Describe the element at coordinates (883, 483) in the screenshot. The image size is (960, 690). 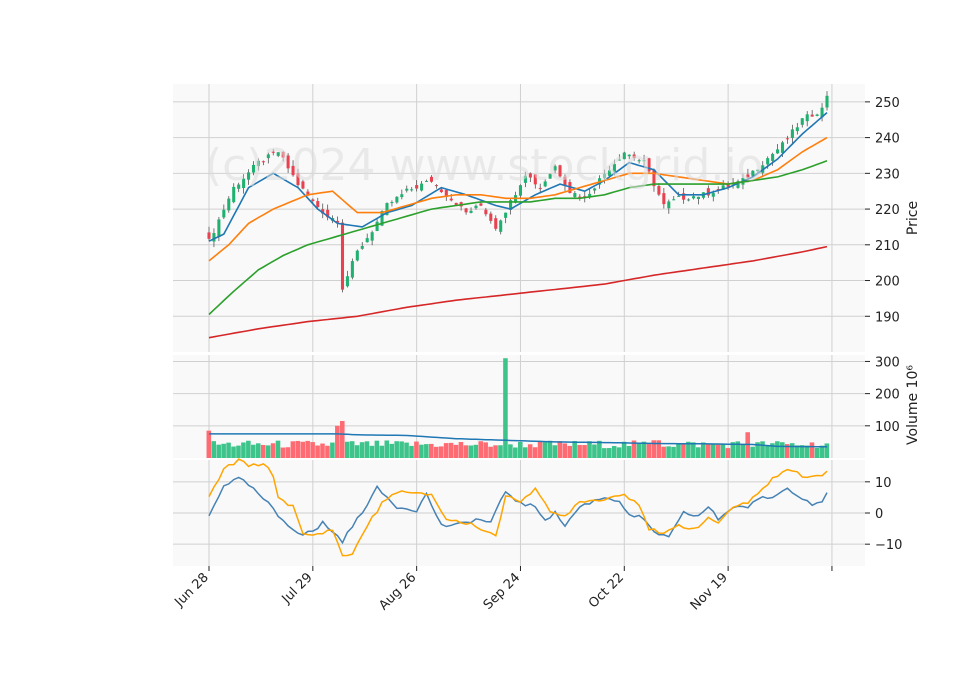
I see `indicator-y-tick-label: 10` at that location.